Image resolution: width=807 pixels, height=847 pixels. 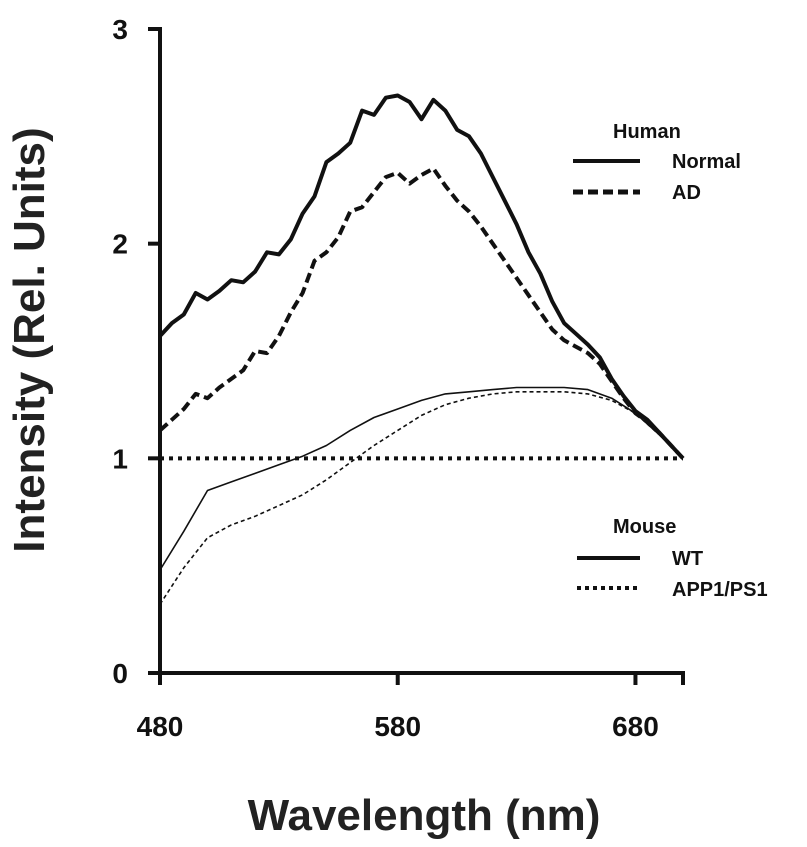 What do you see at coordinates (424, 815) in the screenshot?
I see `x-axis-title: Wavelength (nm)` at bounding box center [424, 815].